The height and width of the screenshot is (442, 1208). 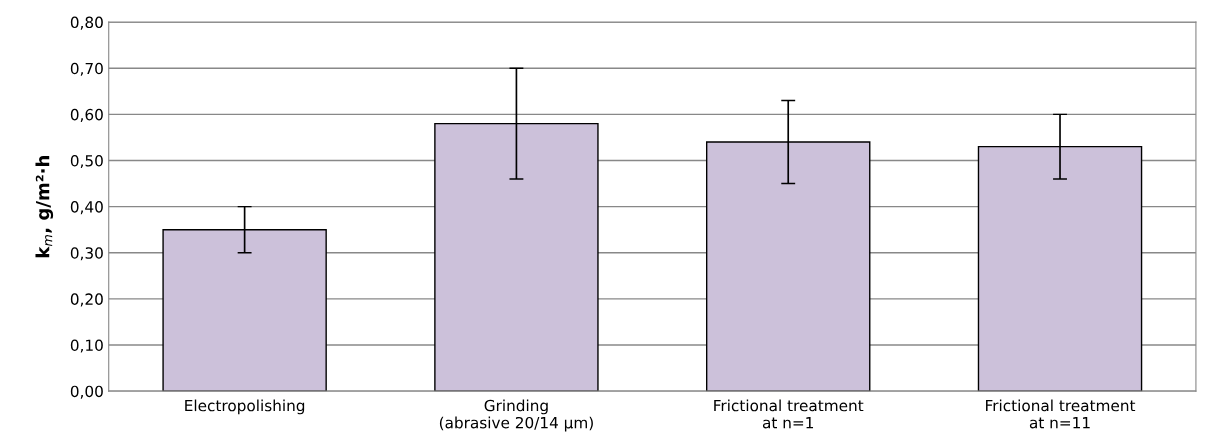 I want to click on y-axis-title: k$_{m}$, g/m²·h, so click(x=44, y=207).